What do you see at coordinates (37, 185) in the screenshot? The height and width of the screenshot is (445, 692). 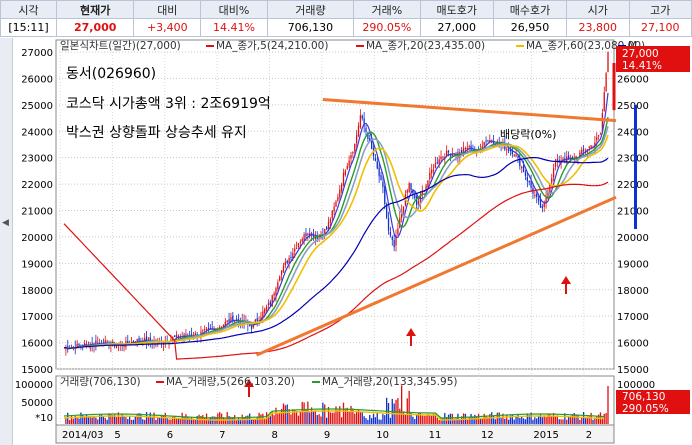 I see `y-tick-label: 22000` at bounding box center [37, 185].